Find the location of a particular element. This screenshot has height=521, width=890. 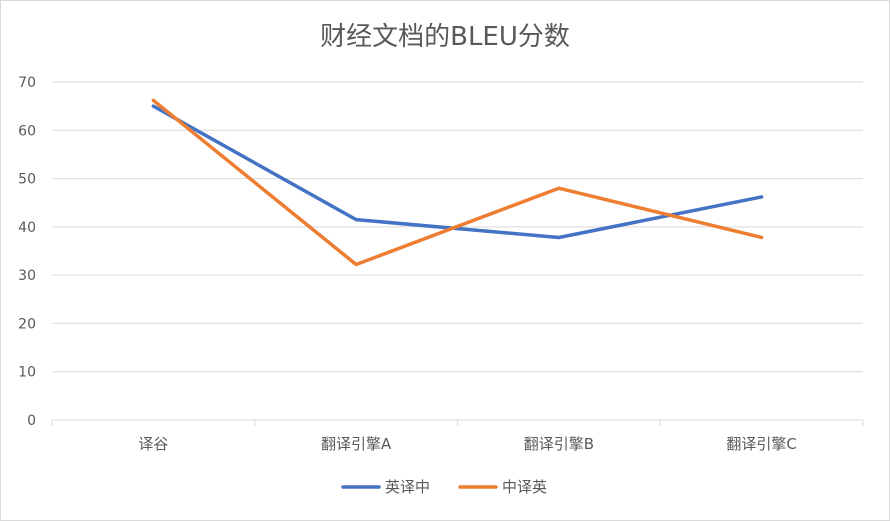

x-tick-label: 翻译引擎B is located at coordinates (559, 444).